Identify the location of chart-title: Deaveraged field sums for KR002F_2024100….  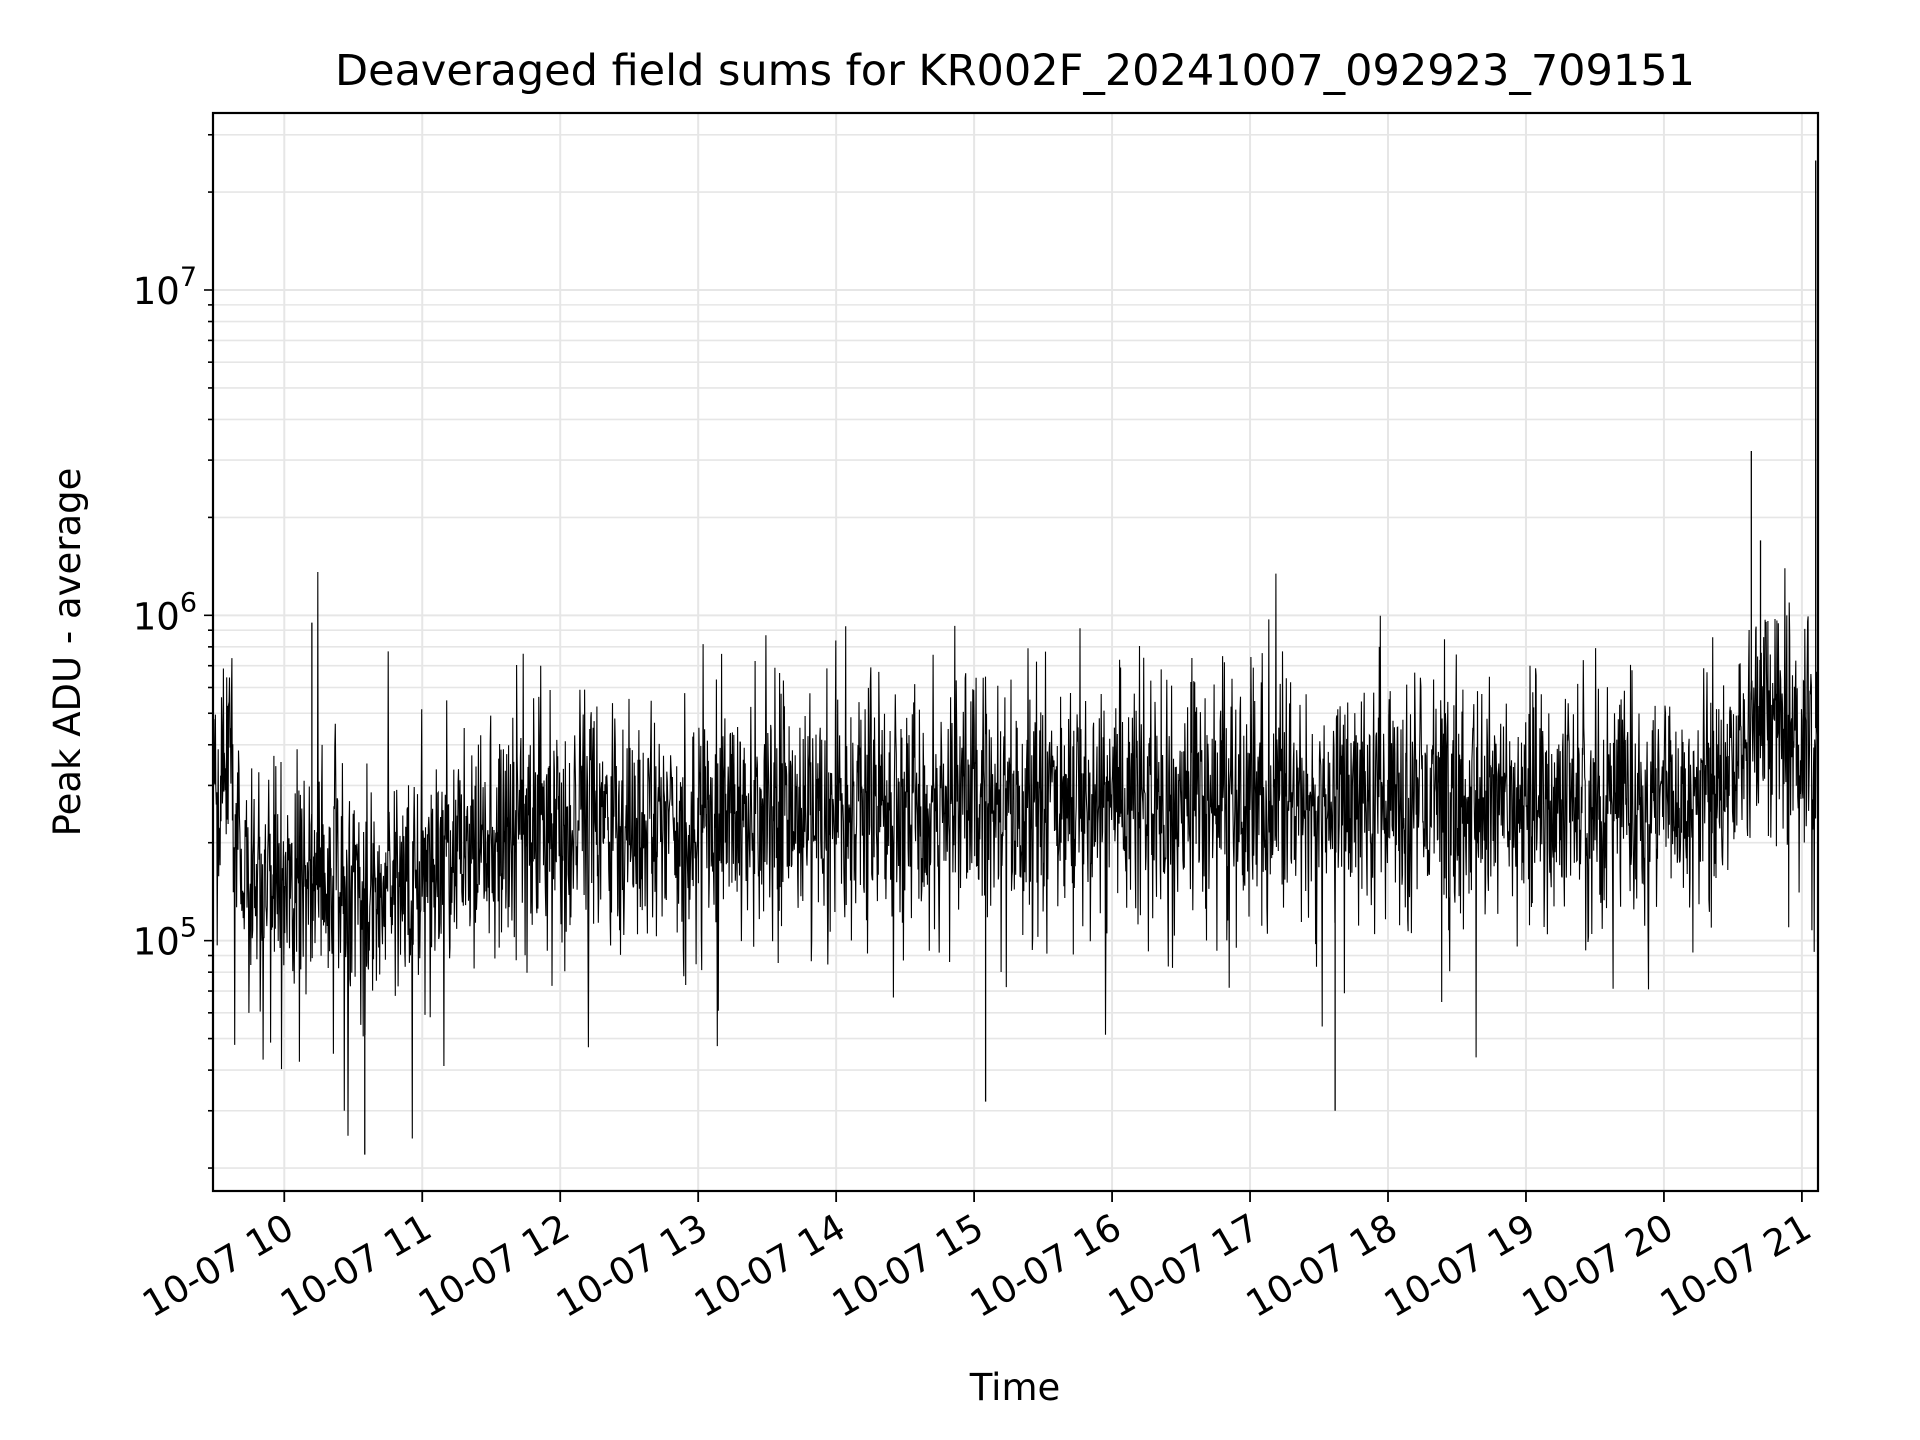
(1015, 71).